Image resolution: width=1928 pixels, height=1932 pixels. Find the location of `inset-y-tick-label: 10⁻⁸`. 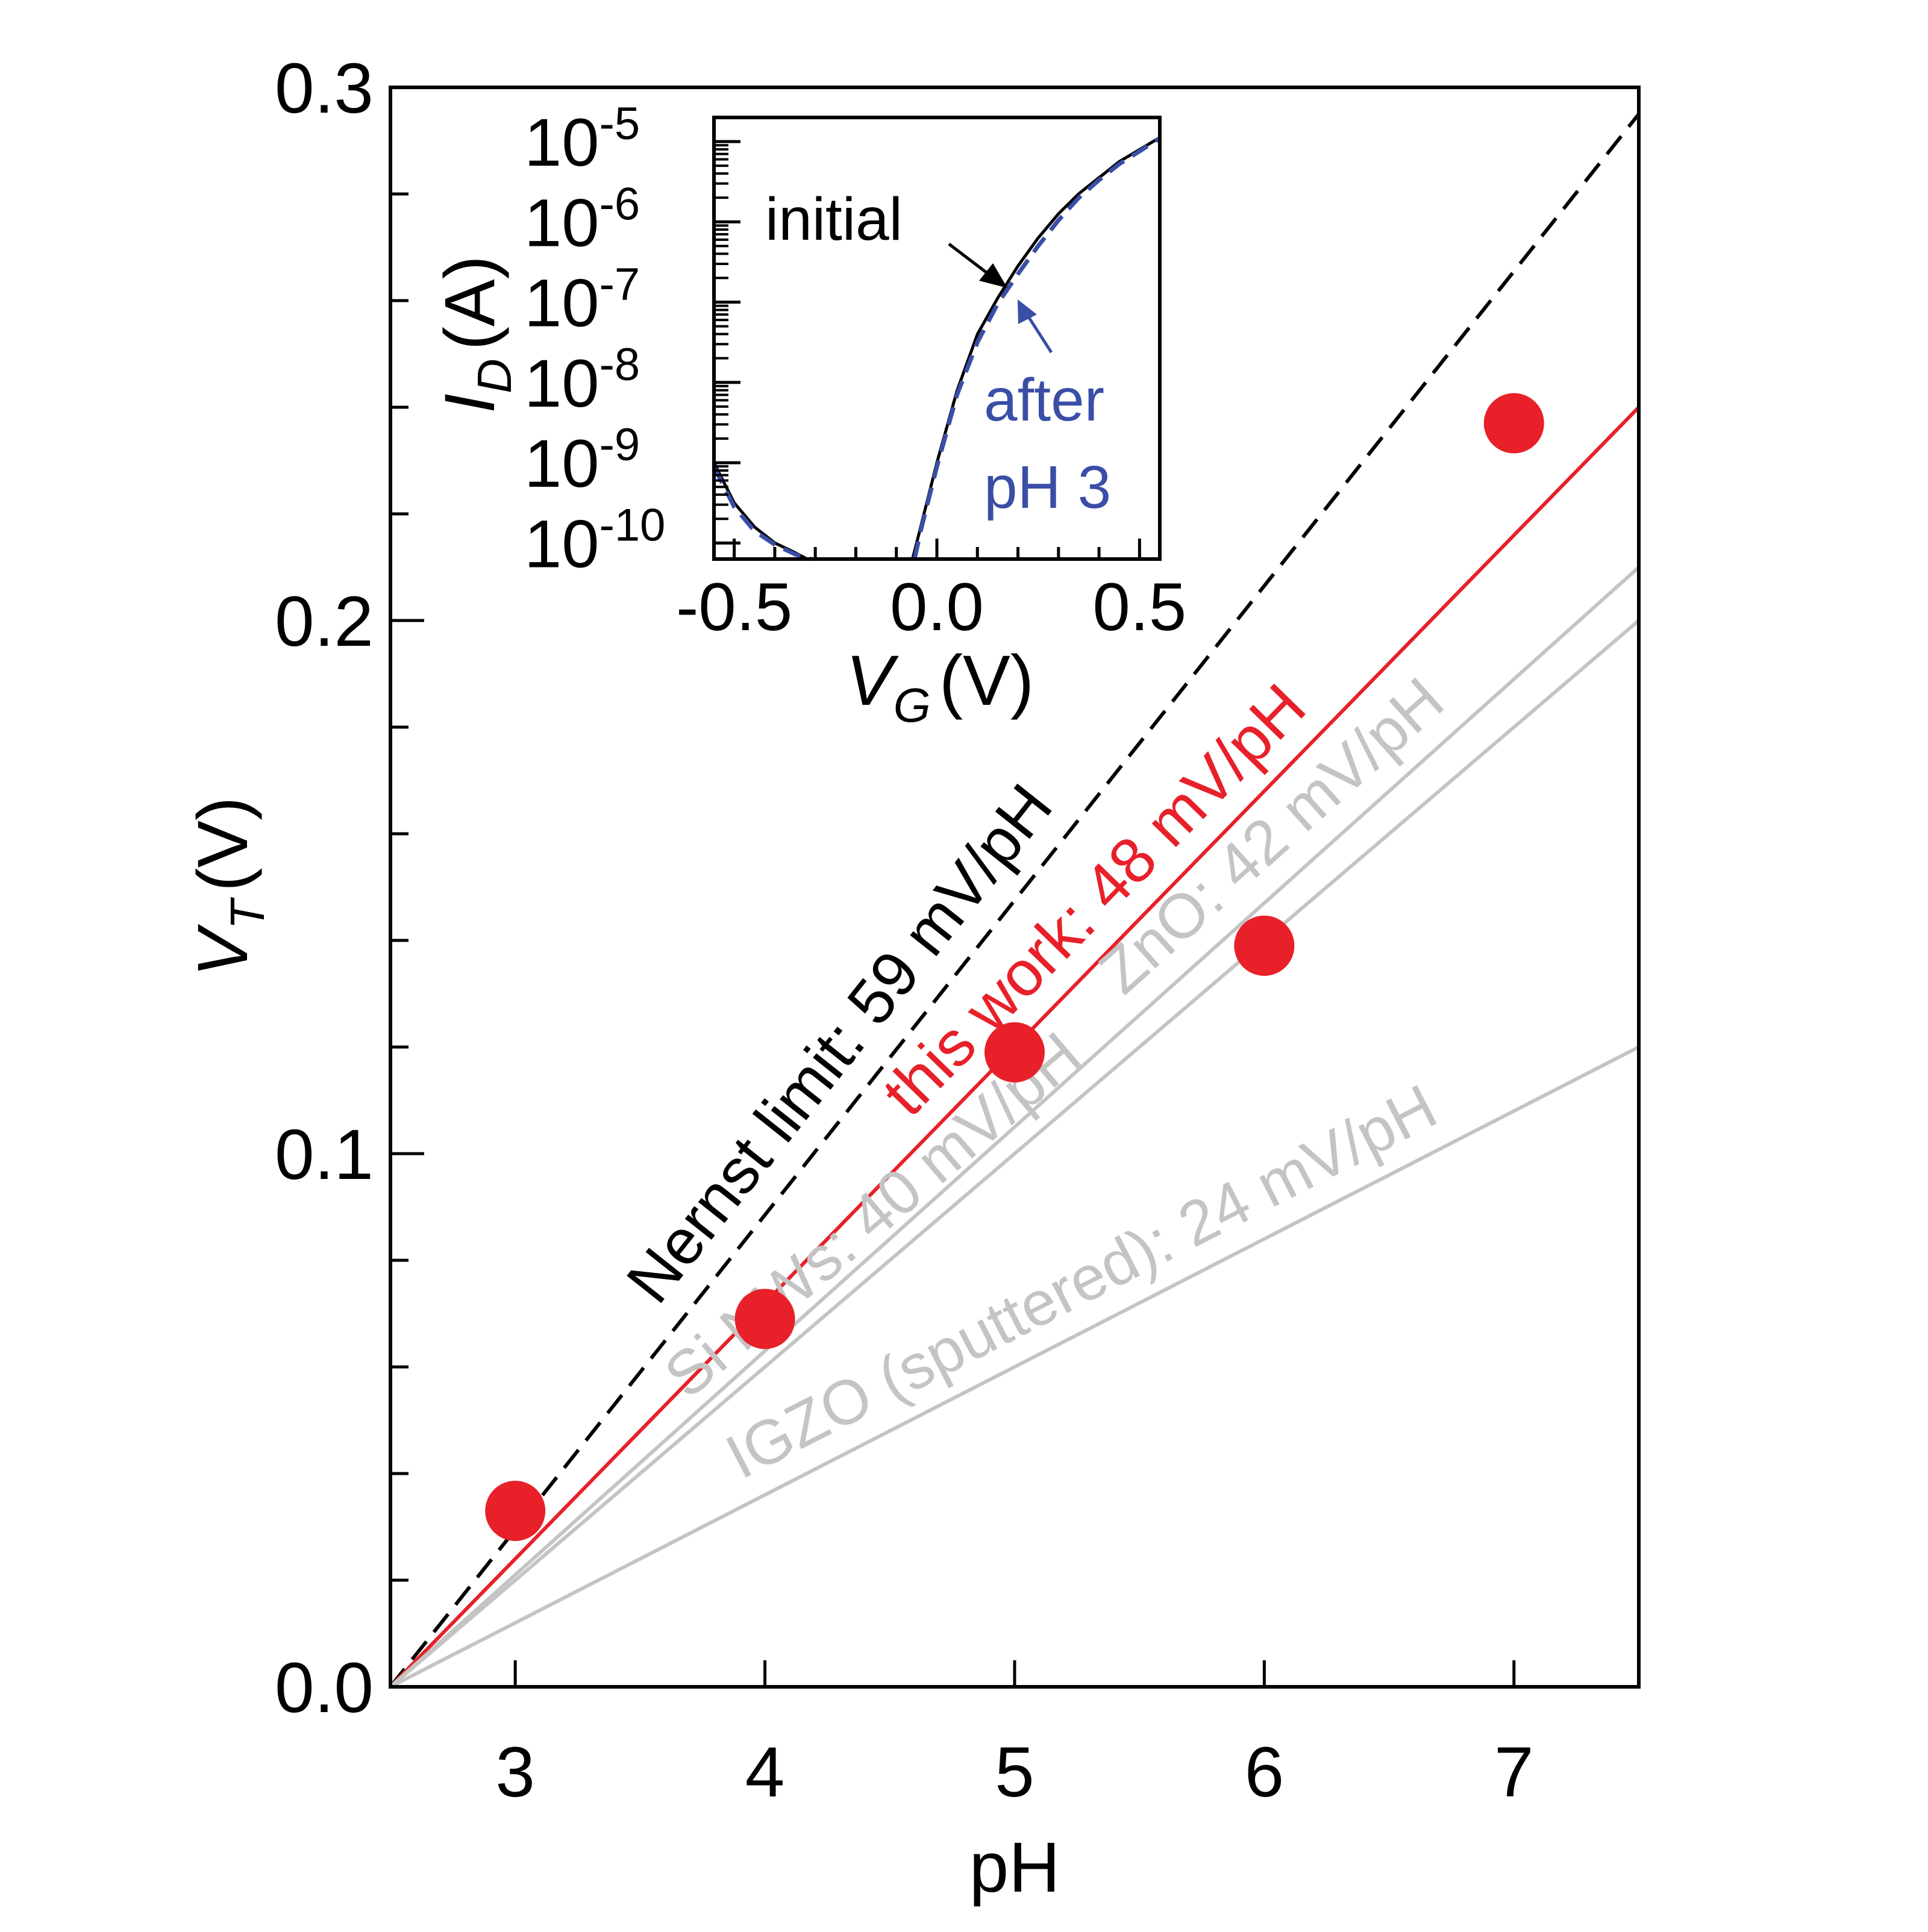

inset-y-tick-label: 10⁻⁸ is located at coordinates (582, 380).